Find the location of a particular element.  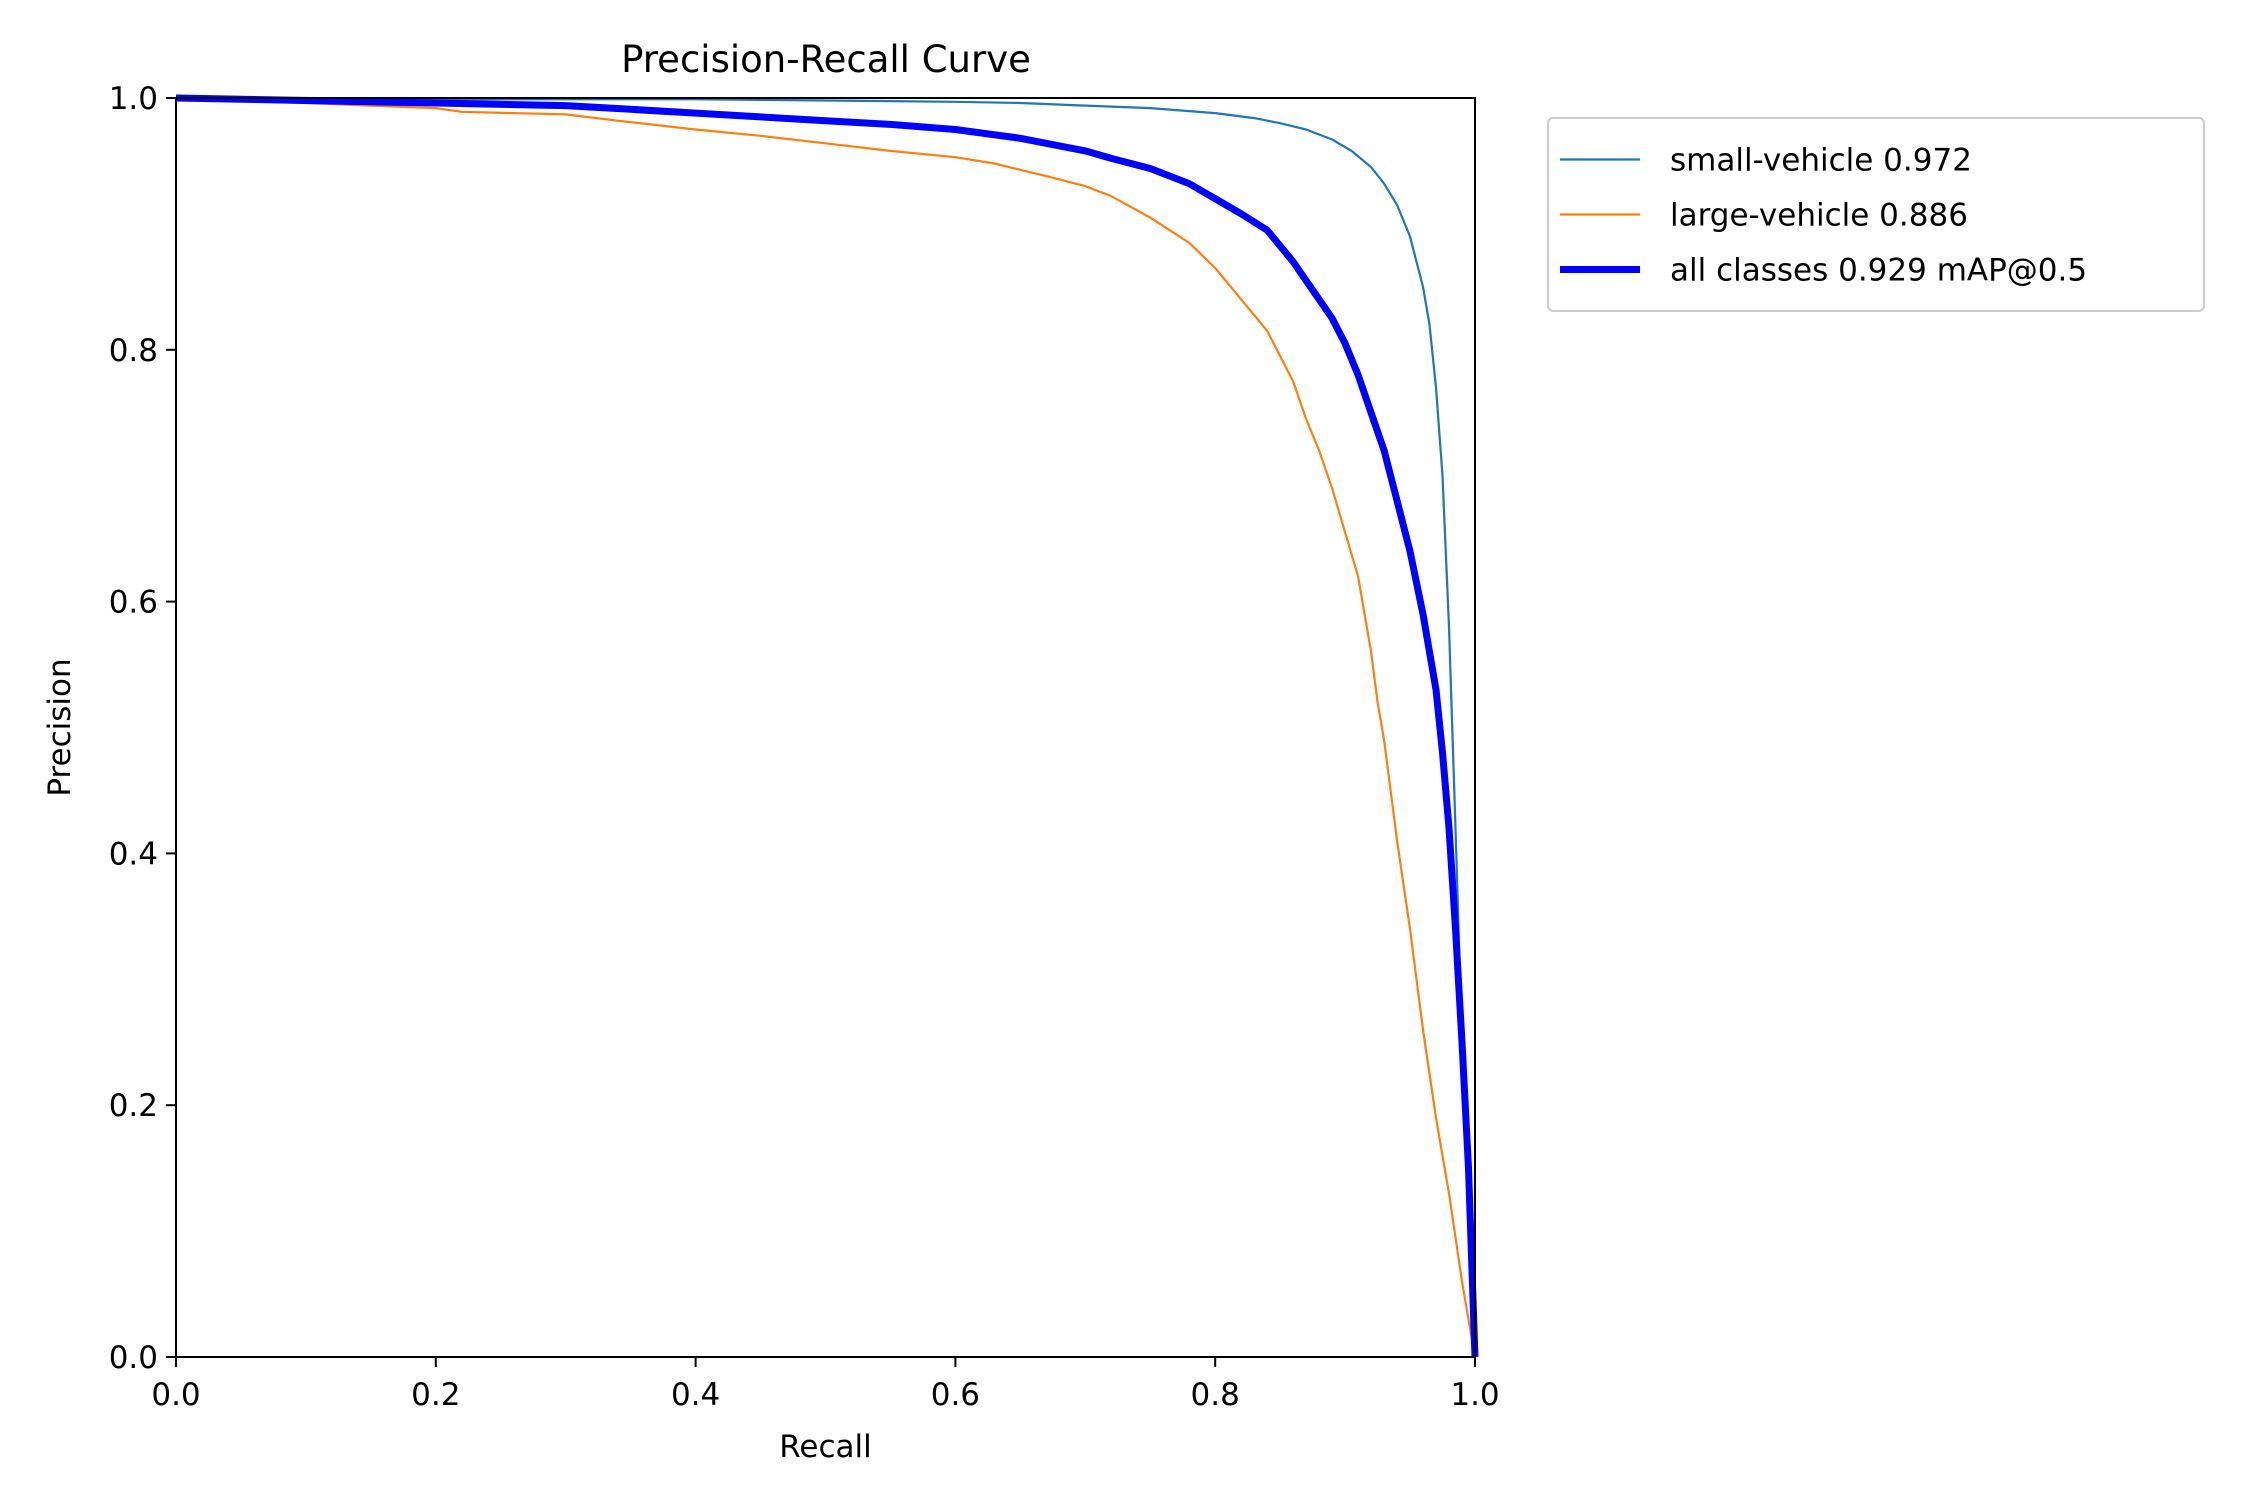

x-axis-label: Recall is located at coordinates (825, 1447).